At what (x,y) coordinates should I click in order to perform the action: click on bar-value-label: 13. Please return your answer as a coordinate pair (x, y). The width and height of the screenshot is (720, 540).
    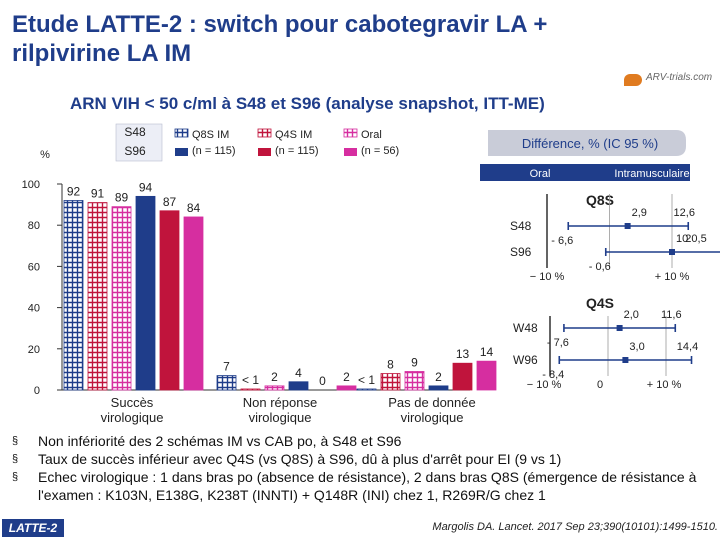
    Looking at the image, I should click on (463, 354).